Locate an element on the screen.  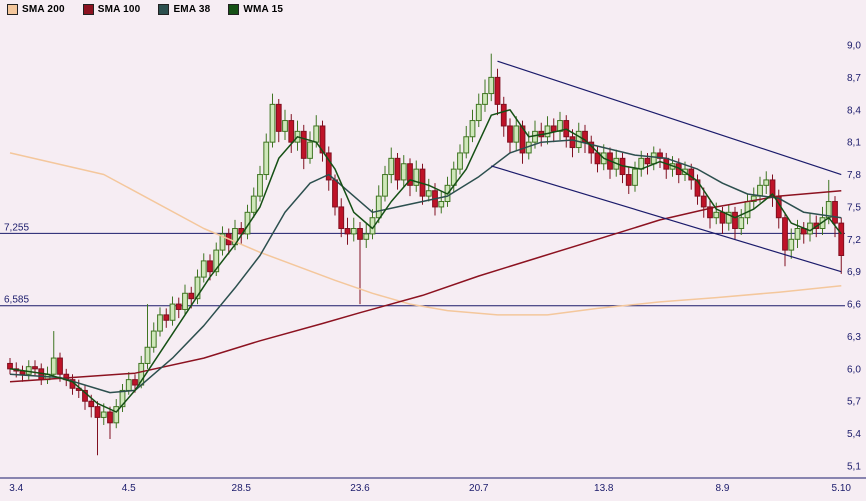
wma-15-swatch is located at coordinates (234, 9).